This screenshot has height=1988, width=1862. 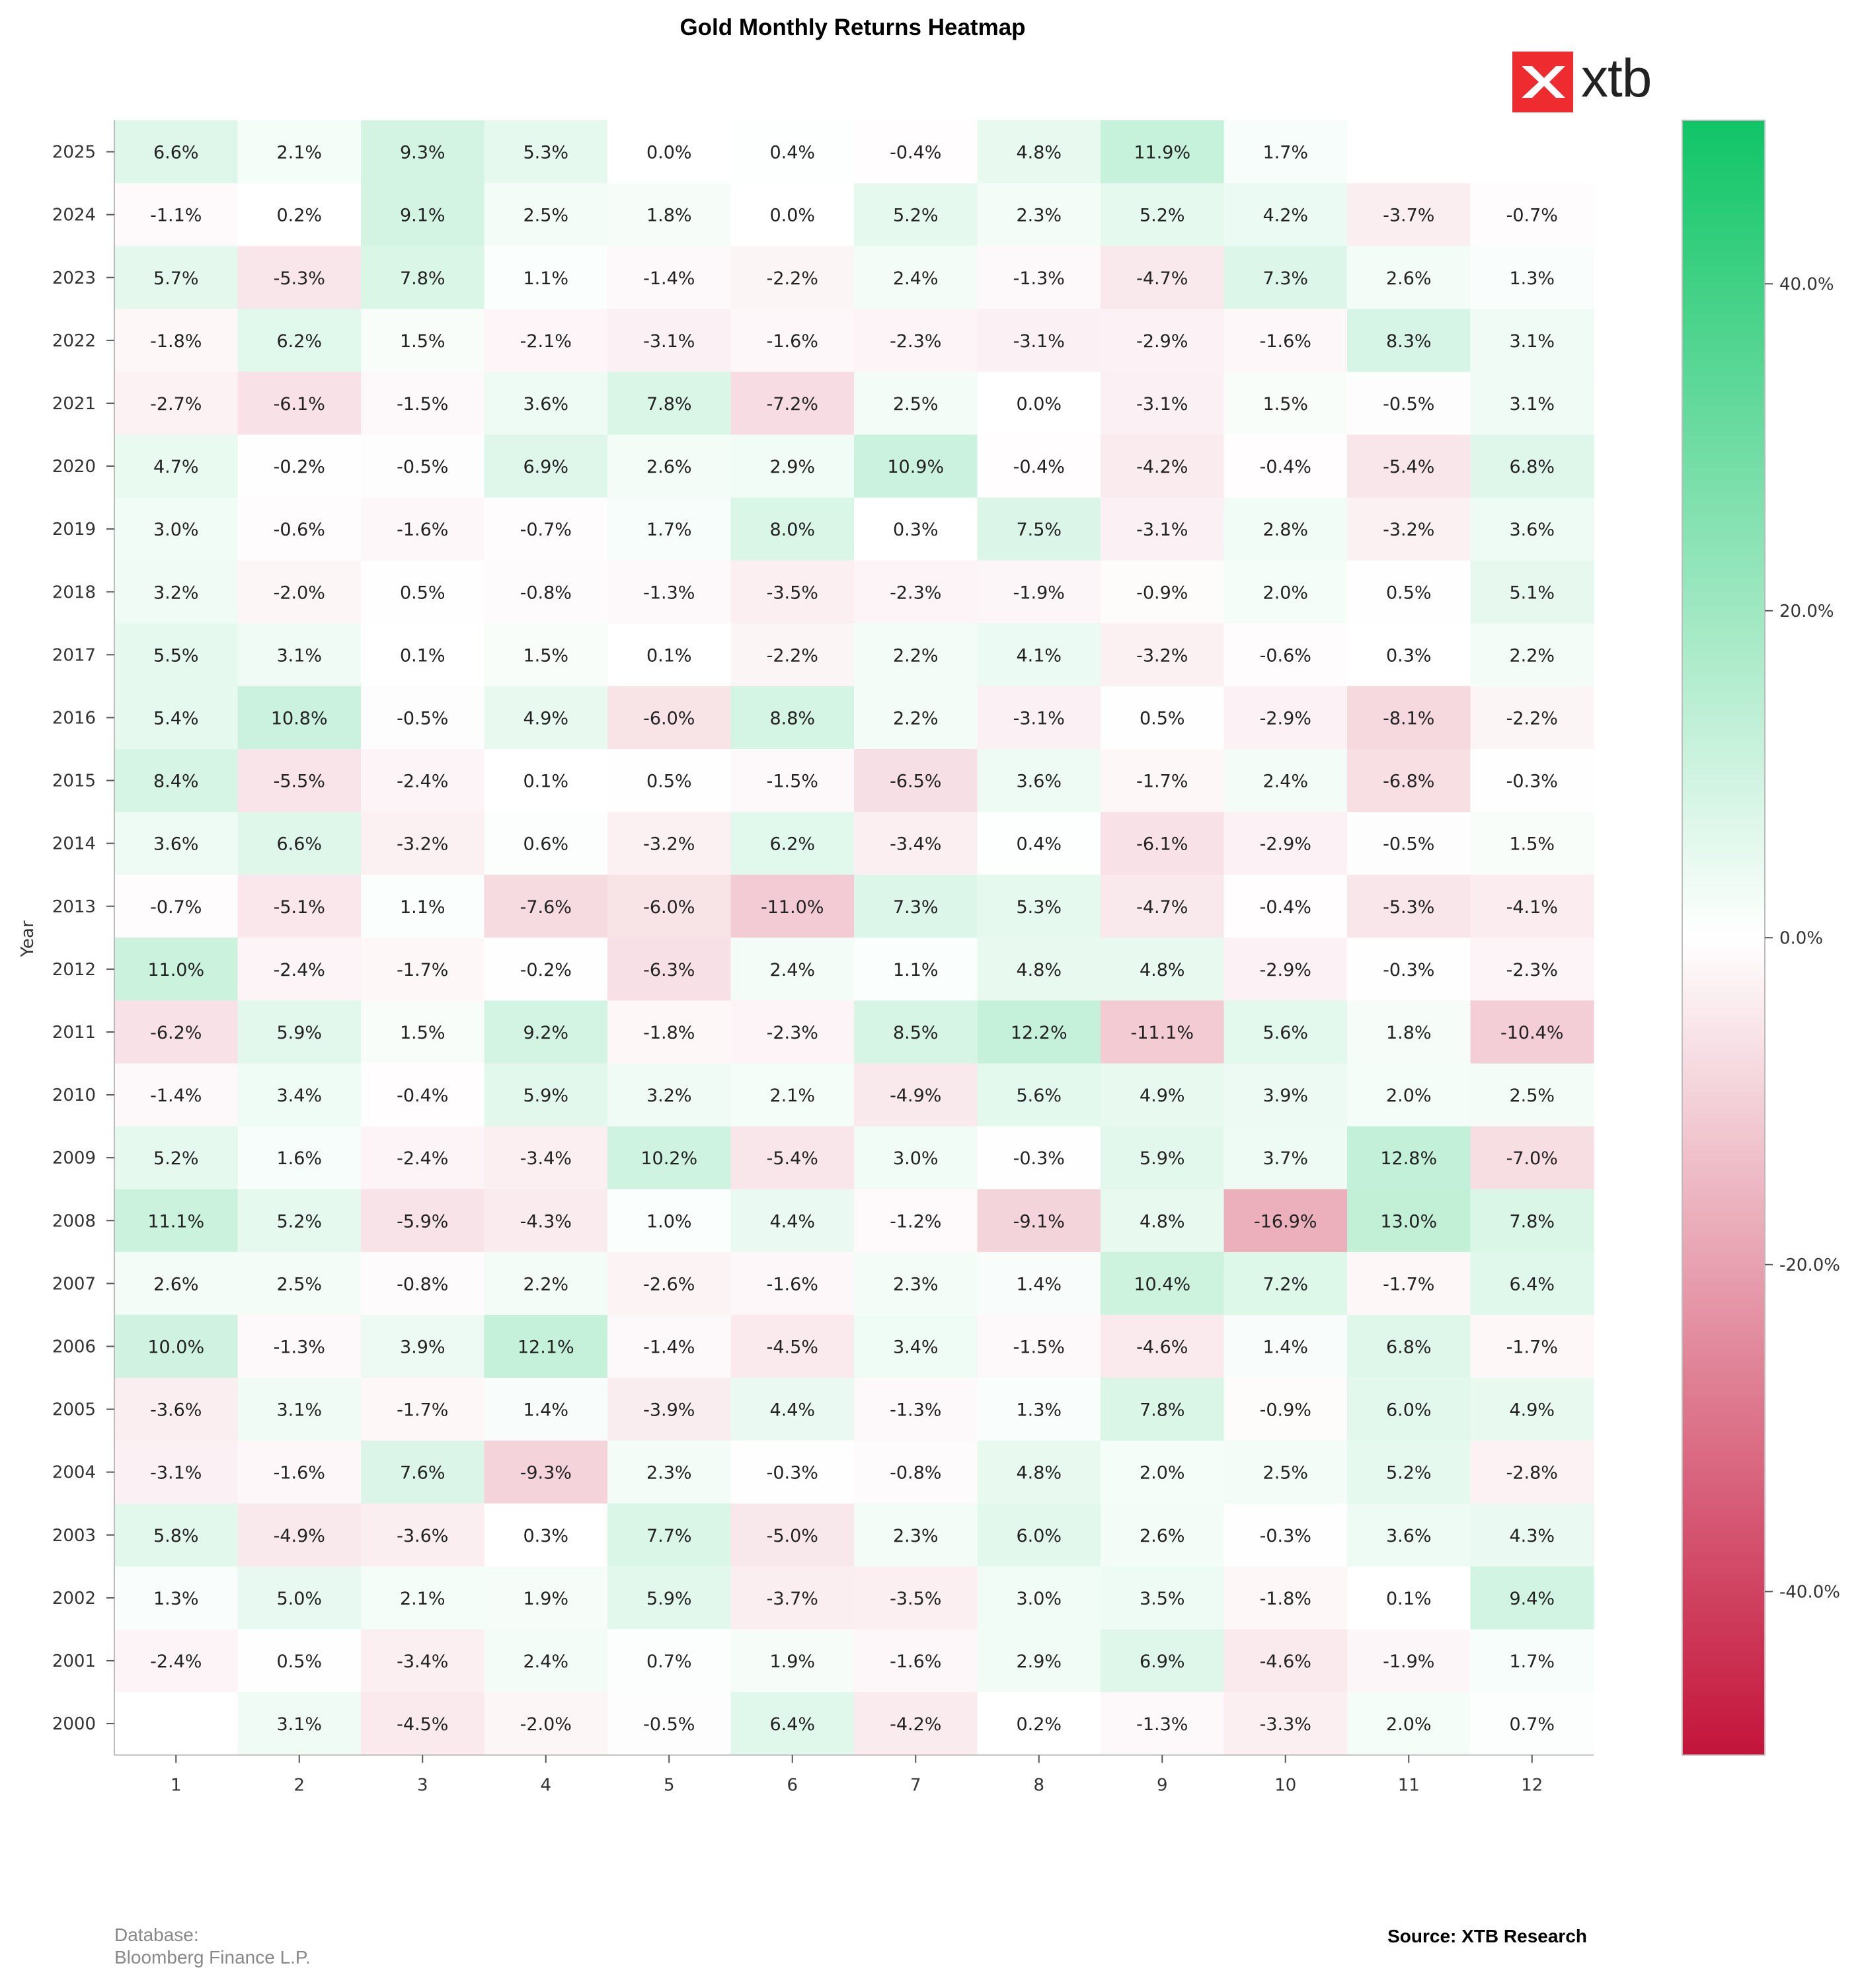 What do you see at coordinates (1408, 216) in the screenshot?
I see `cell-value-label: -3.7%` at bounding box center [1408, 216].